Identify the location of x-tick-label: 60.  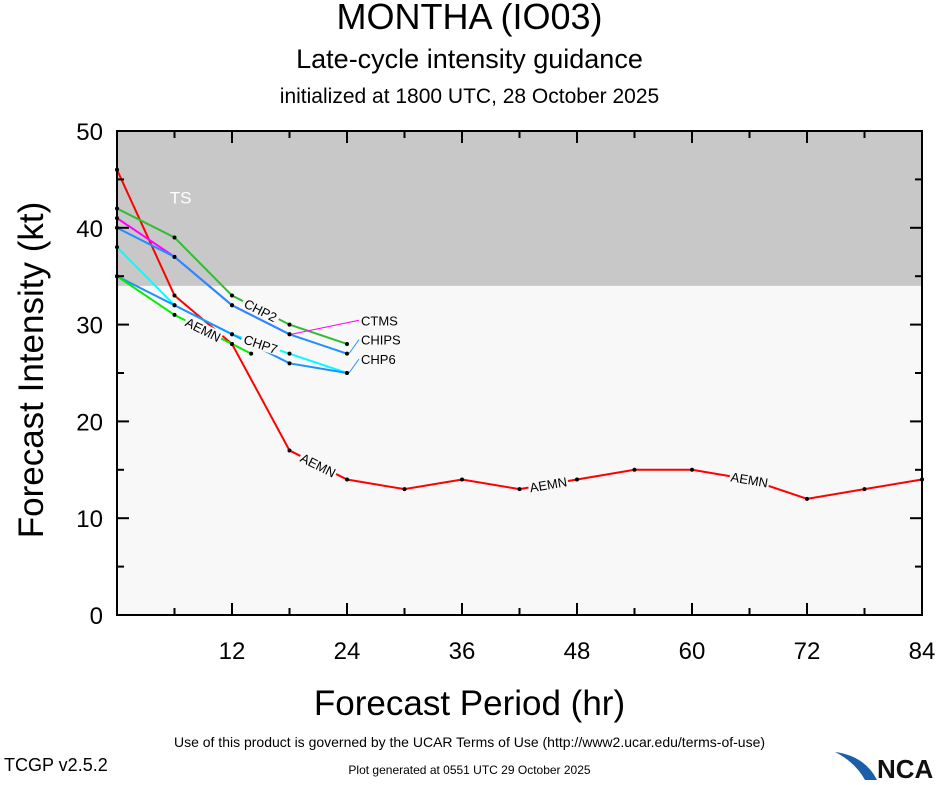
(692, 651).